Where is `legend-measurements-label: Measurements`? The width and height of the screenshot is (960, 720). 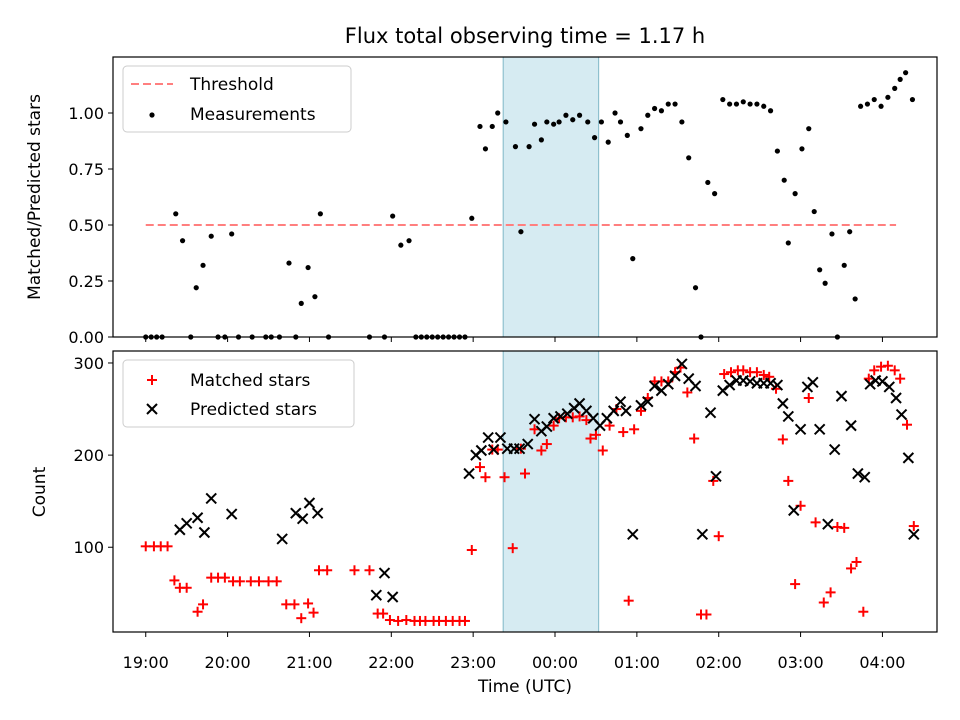 legend-measurements-label: Measurements is located at coordinates (253, 115).